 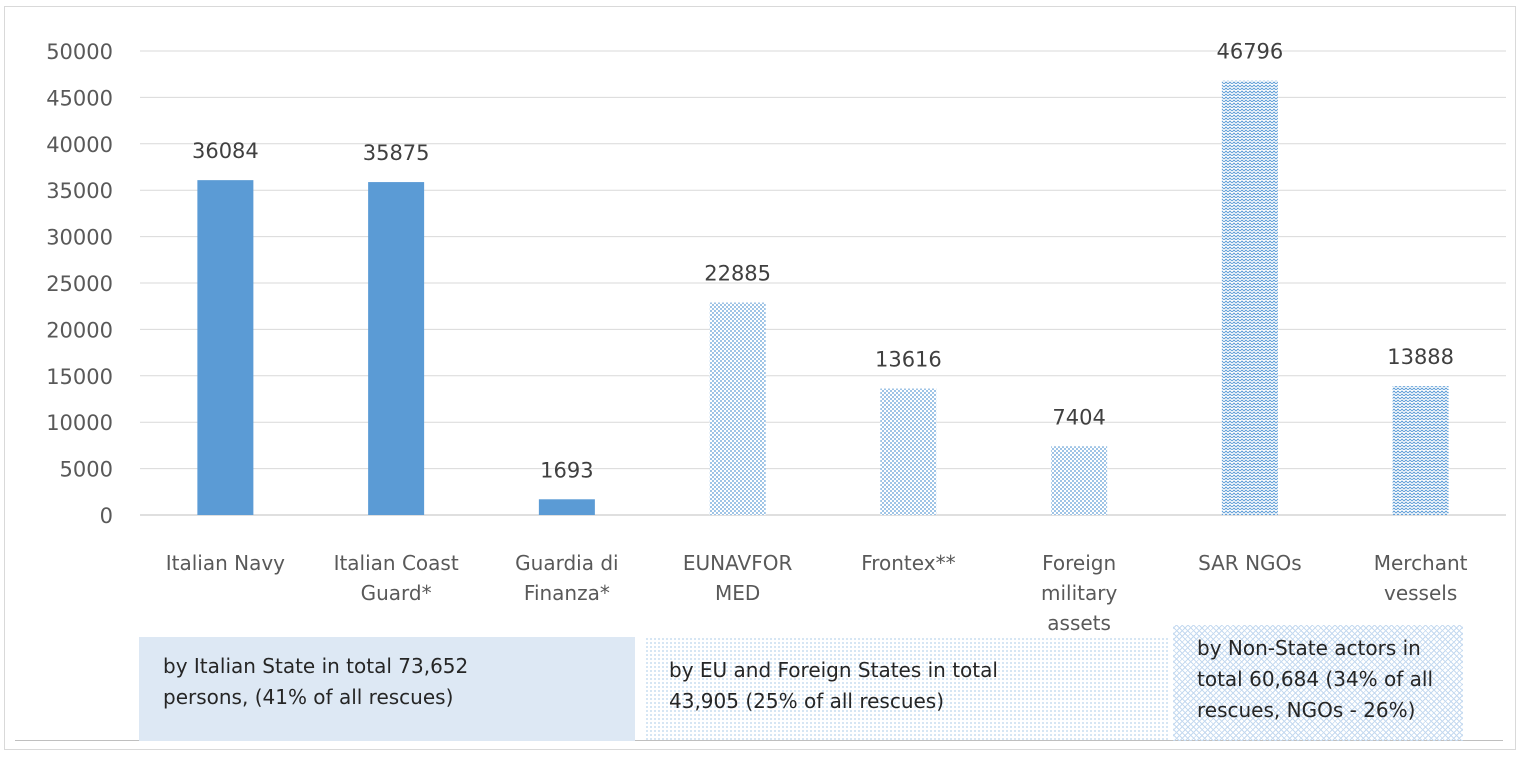 I want to click on x-tick-label: Foreign, so click(x=1079, y=563).